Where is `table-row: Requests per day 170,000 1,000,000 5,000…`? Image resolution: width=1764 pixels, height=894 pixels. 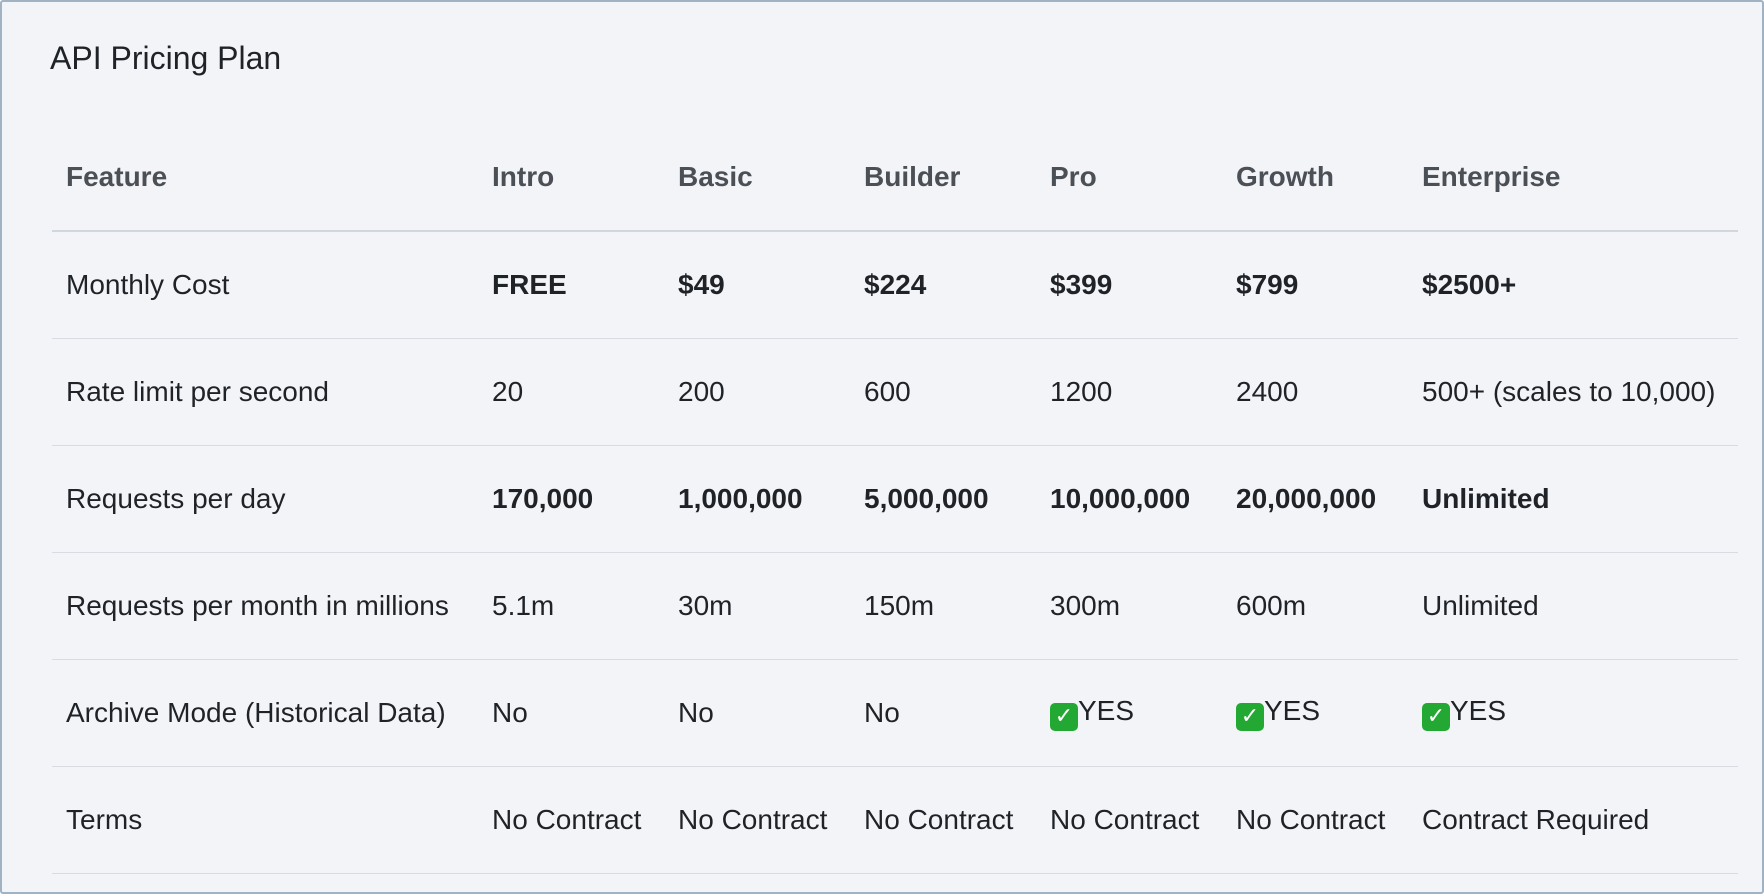 table-row: Requests per day 170,000 1,000,000 5,000… is located at coordinates (895, 499).